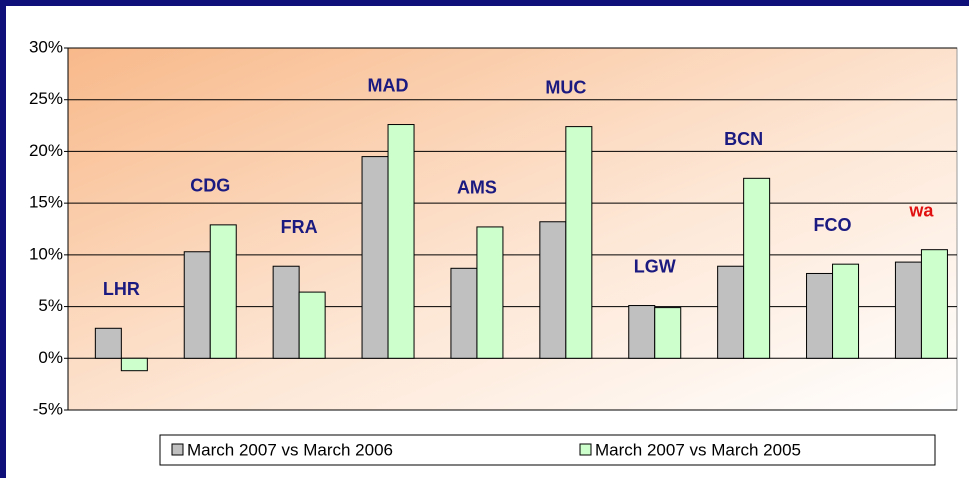 The width and height of the screenshot is (969, 478). I want to click on category-label: LGW, so click(655, 266).